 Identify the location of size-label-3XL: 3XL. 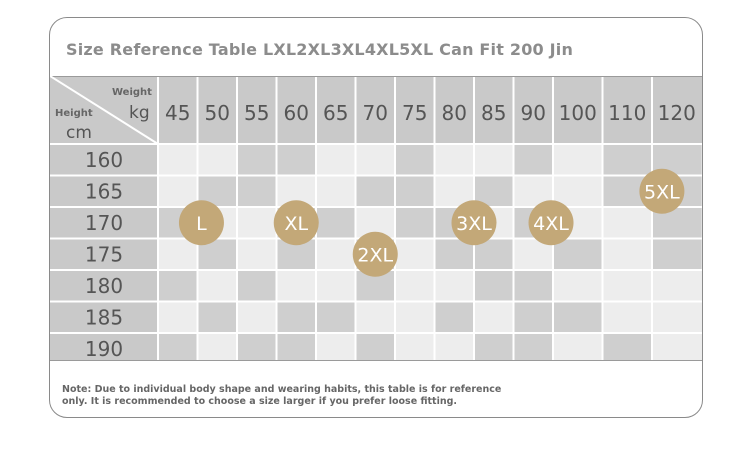
(474, 224).